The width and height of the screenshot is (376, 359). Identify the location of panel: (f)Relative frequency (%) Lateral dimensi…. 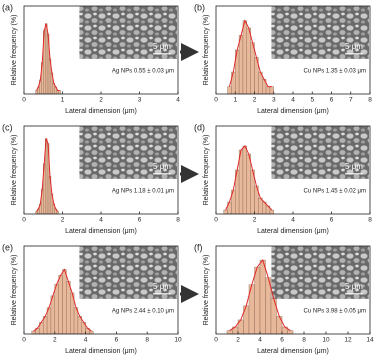
(284, 298).